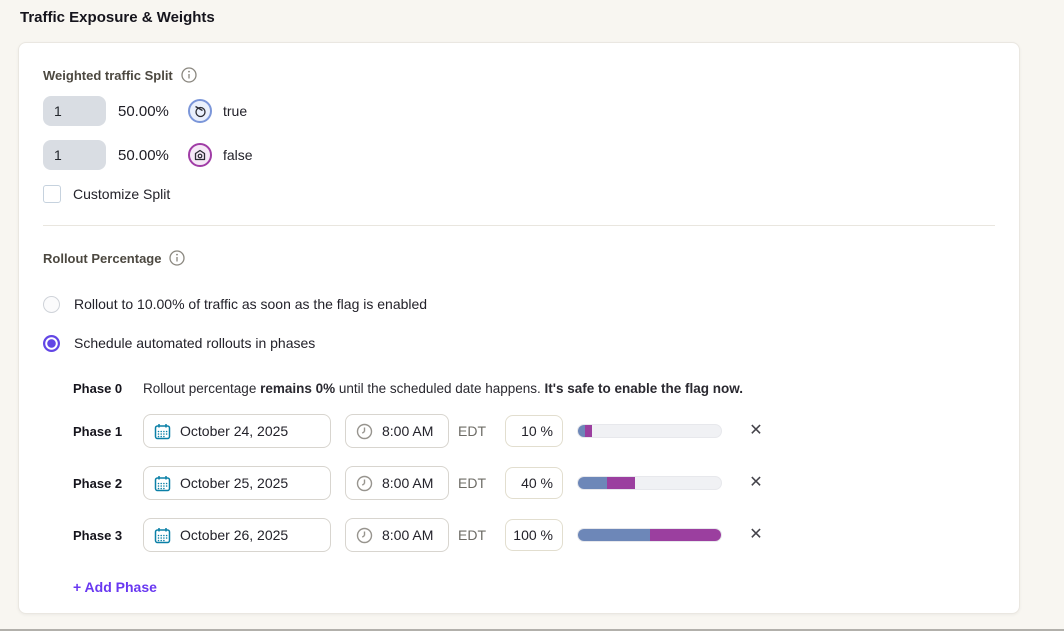 The width and height of the screenshot is (1064, 631). I want to click on phase-3-time-value: 8:00 AM, so click(408, 535).